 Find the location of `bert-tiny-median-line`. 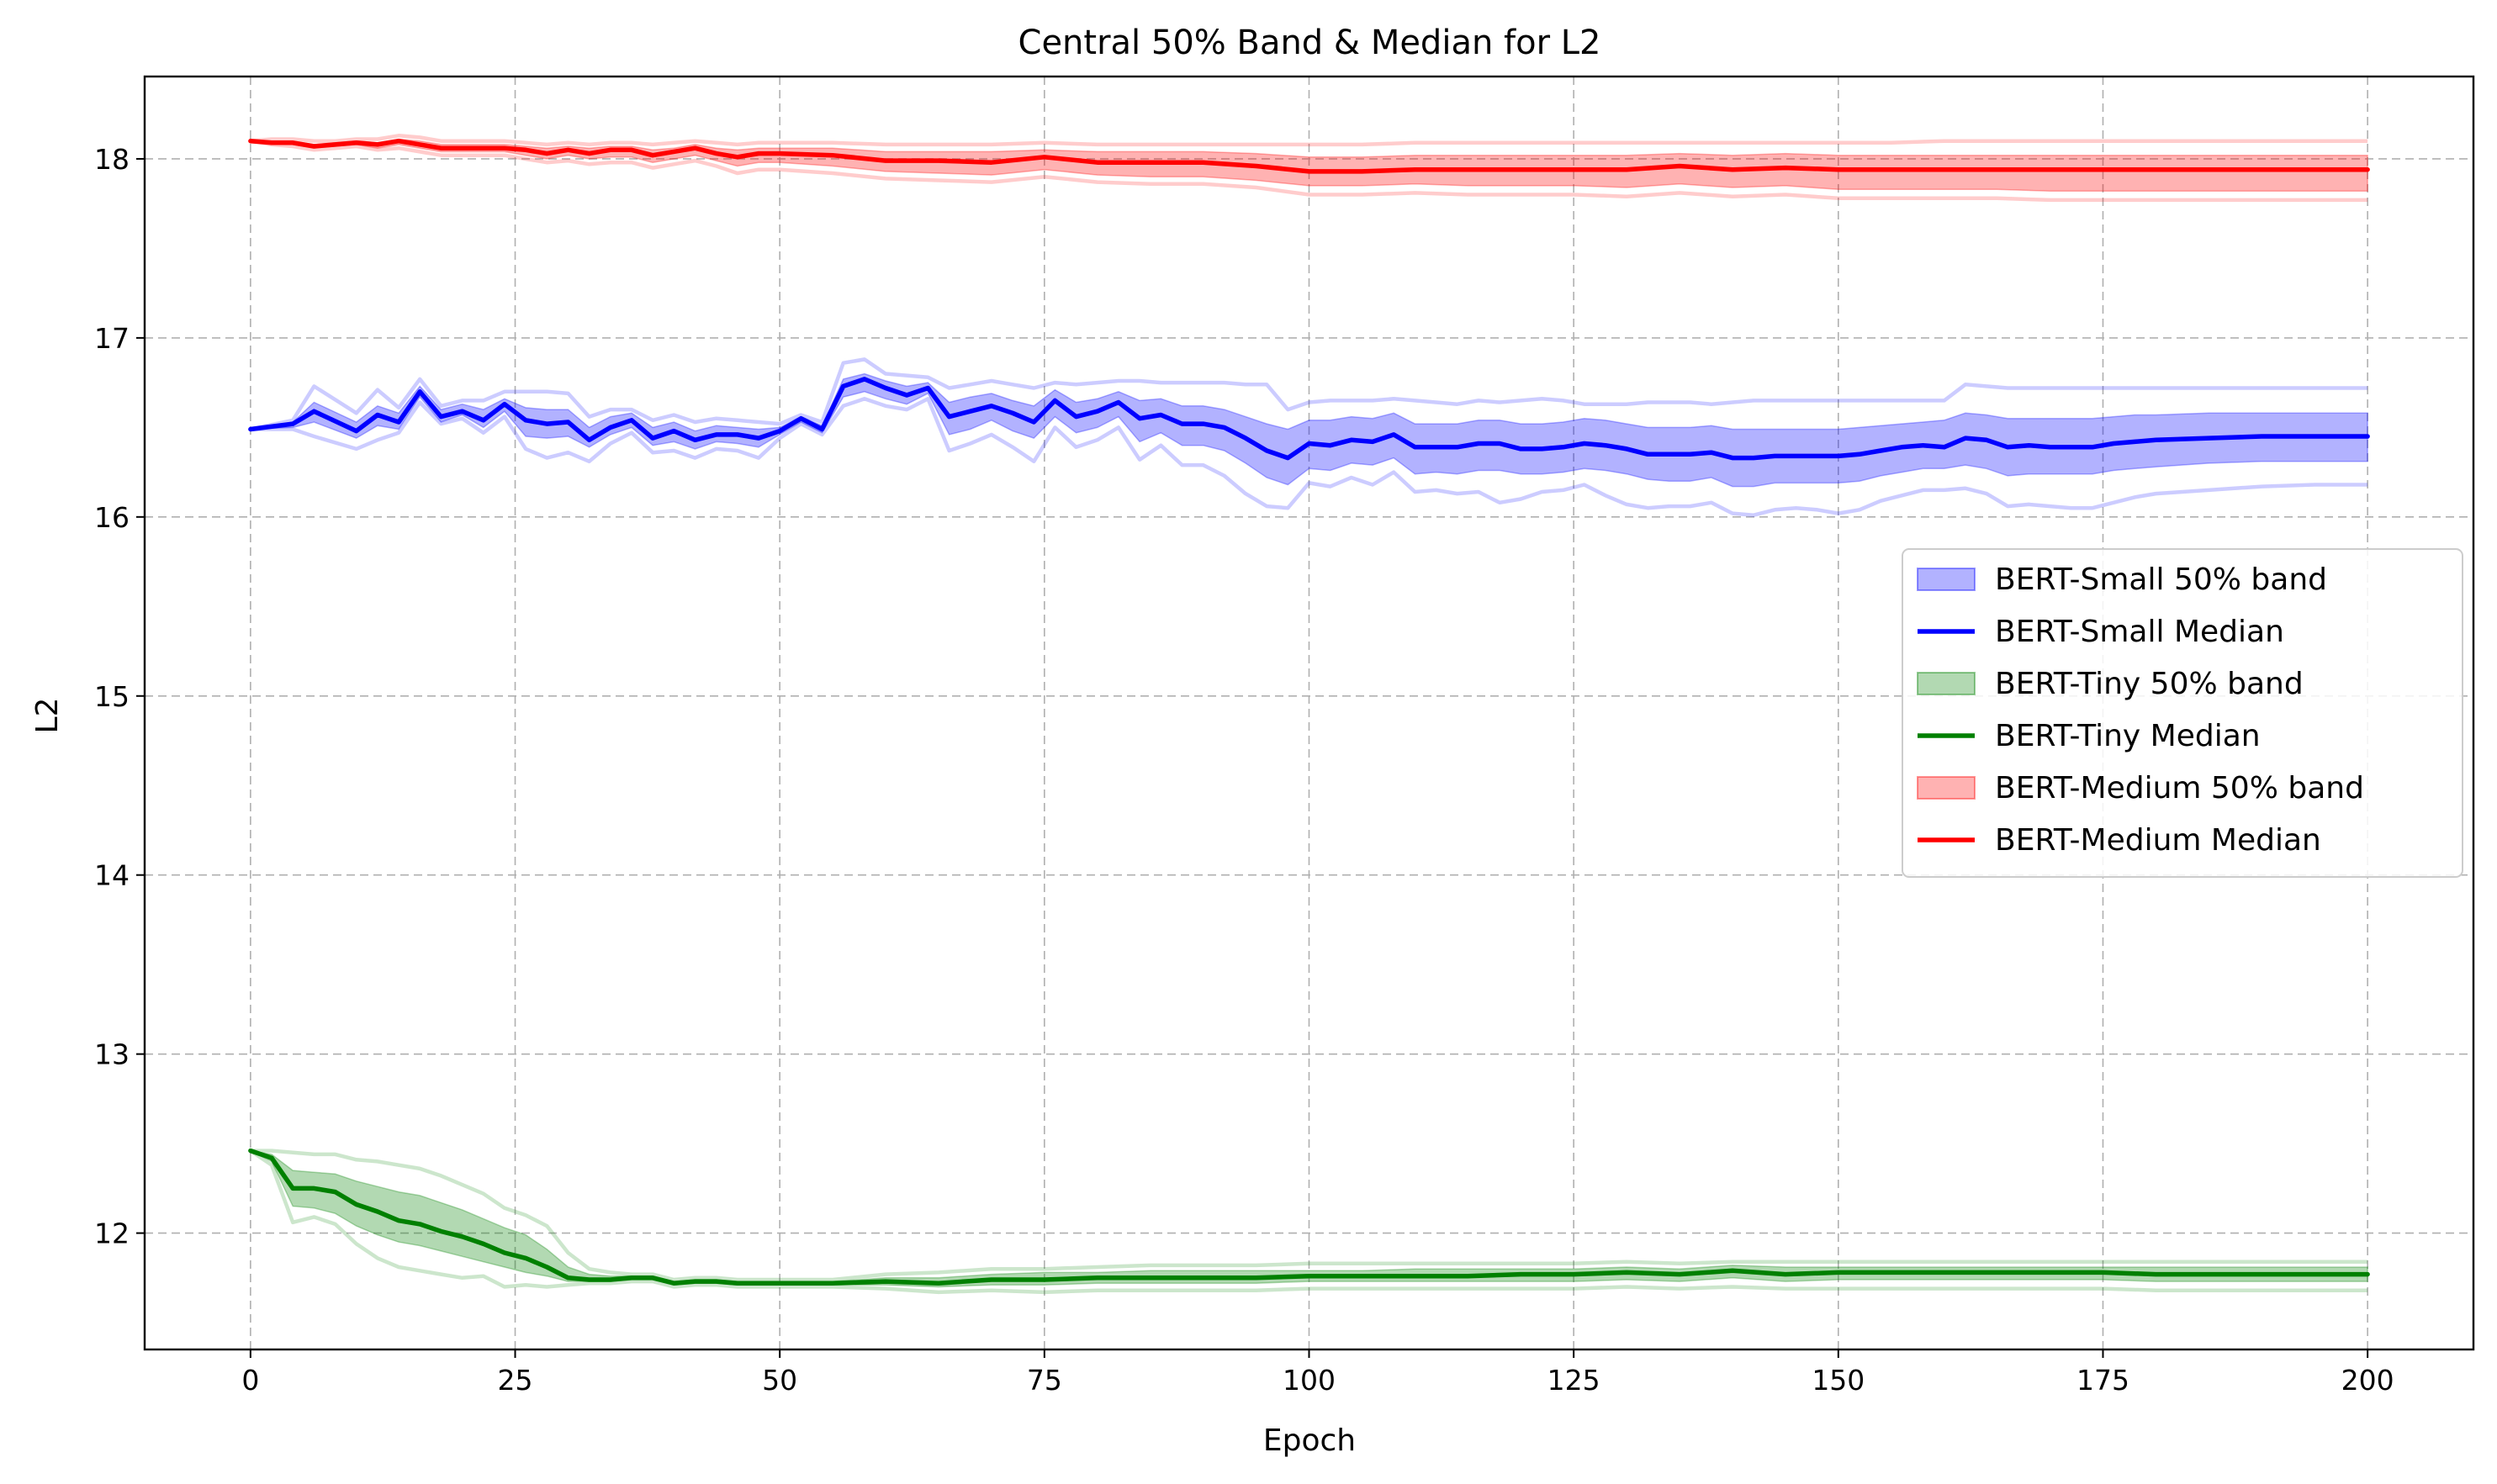

bert-tiny-median-line is located at coordinates (1309, 1217).